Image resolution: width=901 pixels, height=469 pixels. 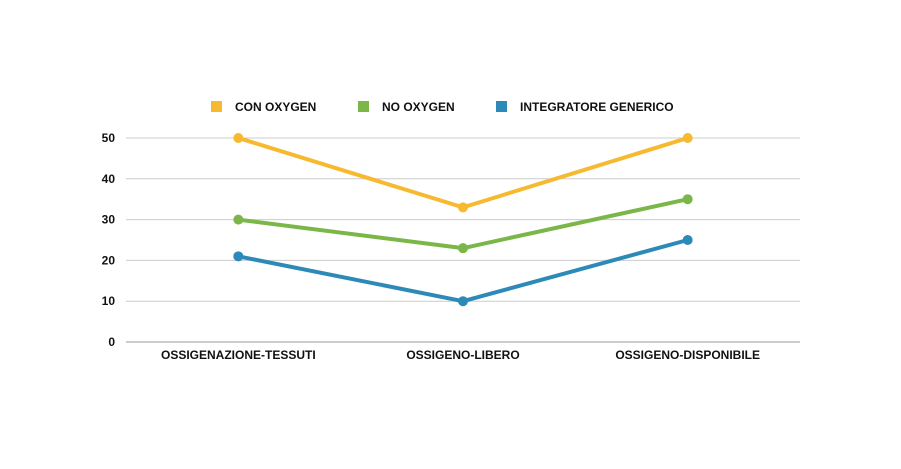 What do you see at coordinates (275, 107) in the screenshot?
I see `legend-label: CON OXYGEN` at bounding box center [275, 107].